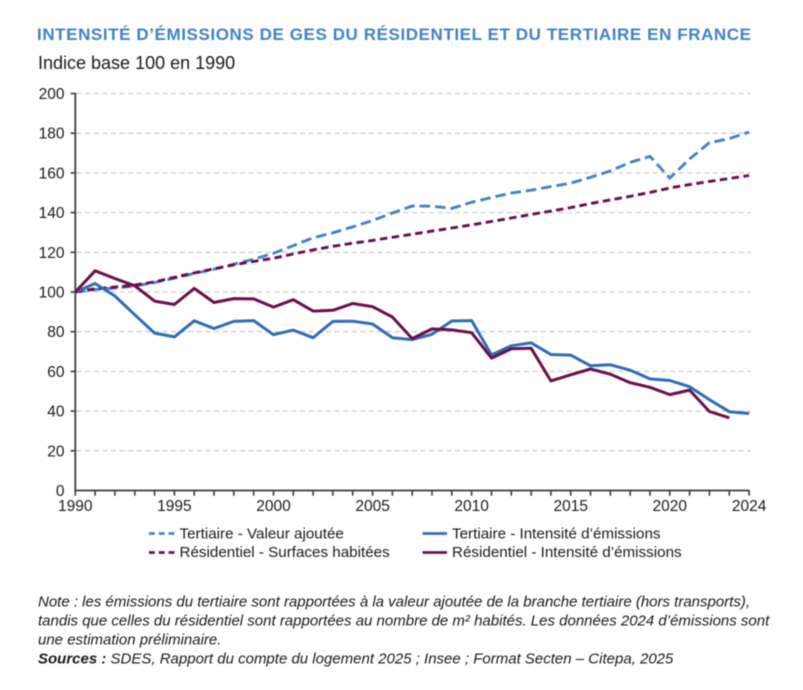 The image size is (803, 690). What do you see at coordinates (129, 640) in the screenshot?
I see `svg-text: une estimation préliminaire.` at bounding box center [129, 640].